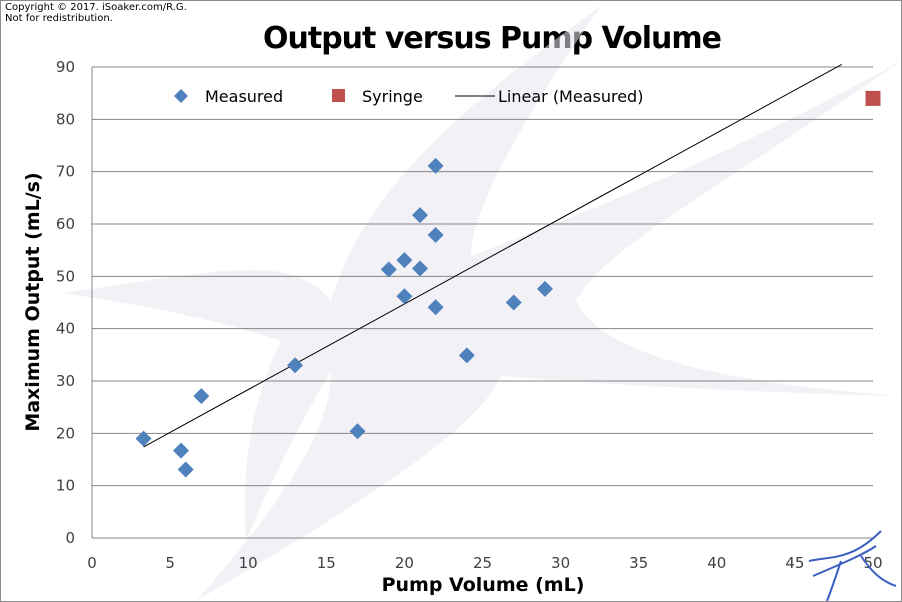 This screenshot has height=602, width=902. What do you see at coordinates (872, 563) in the screenshot?
I see `x-tick-label: 50` at bounding box center [872, 563].